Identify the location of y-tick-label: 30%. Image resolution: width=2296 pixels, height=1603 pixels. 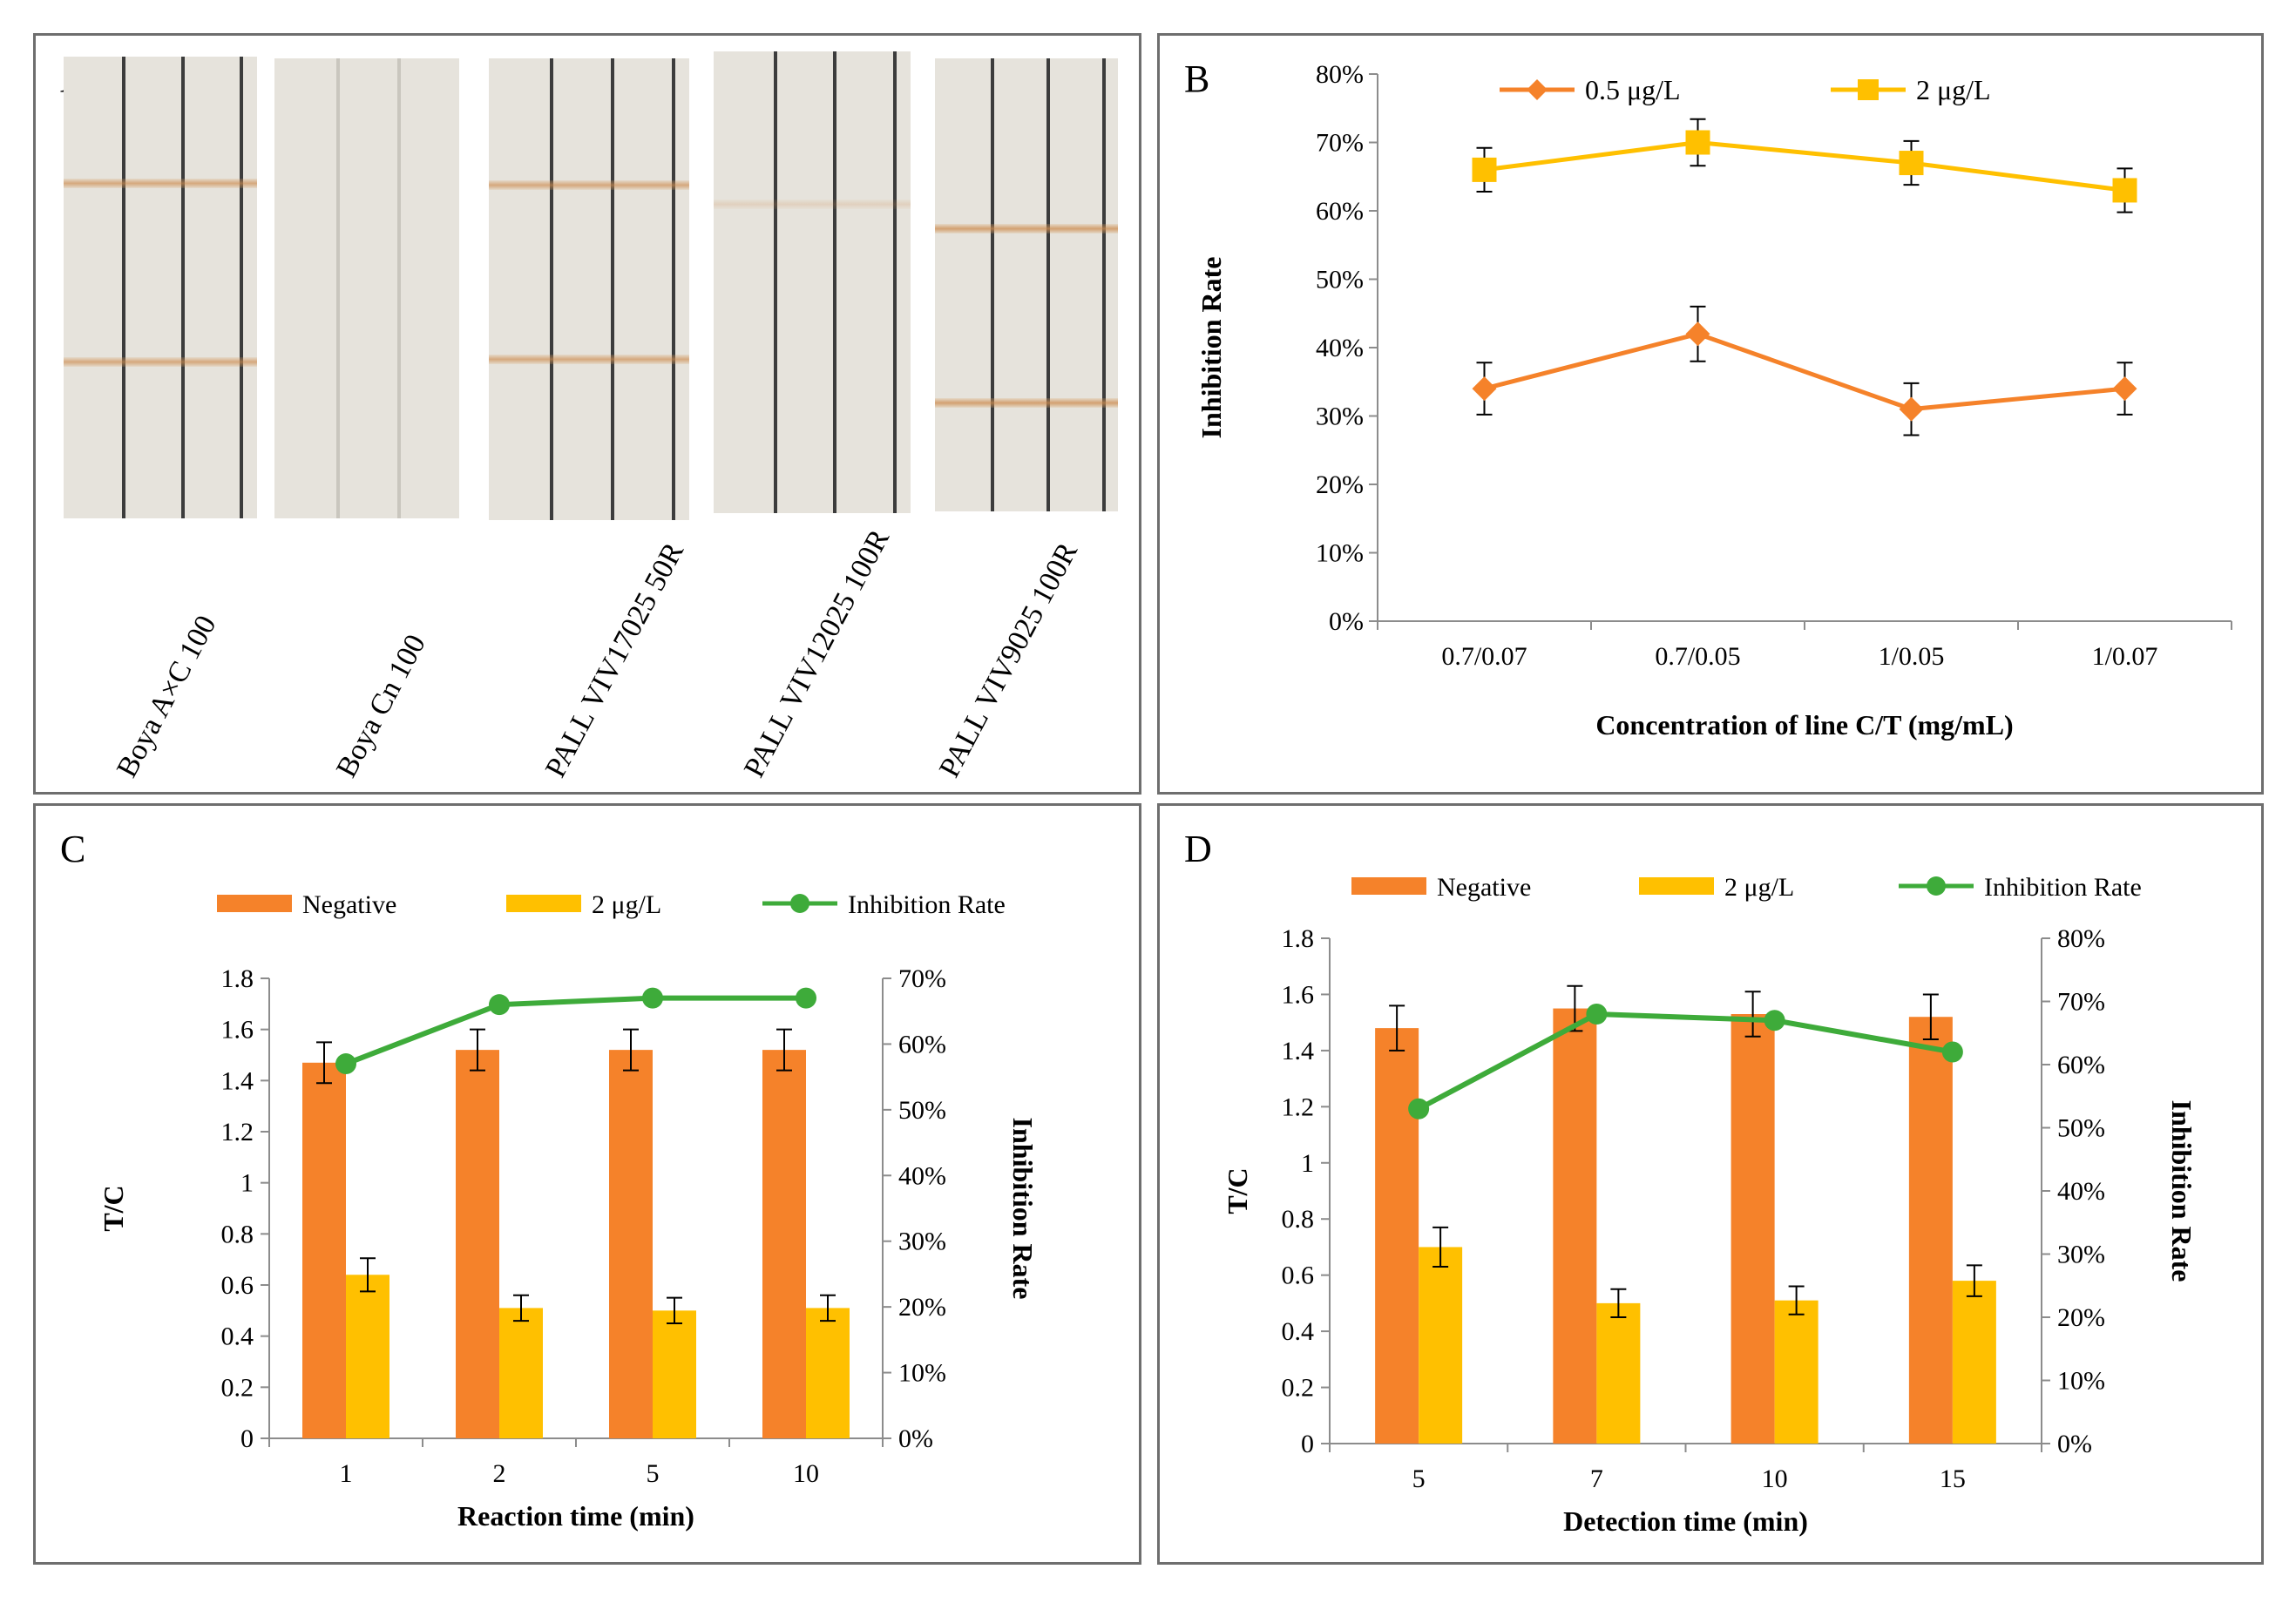
(1340, 416).